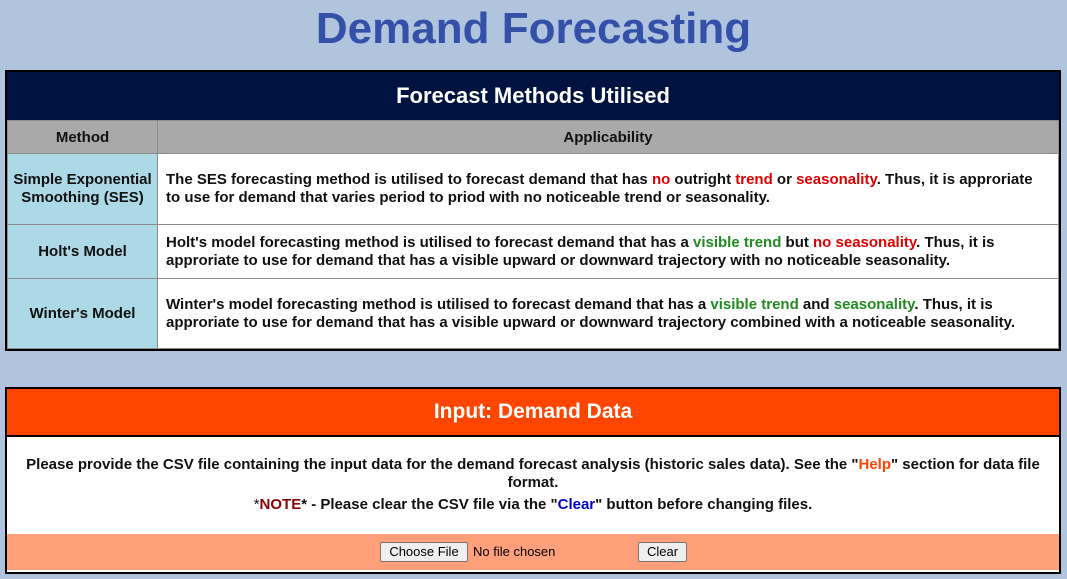 The image size is (1067, 579). Describe the element at coordinates (754, 179) in the screenshot. I see `ses-text-trend: trend` at that location.